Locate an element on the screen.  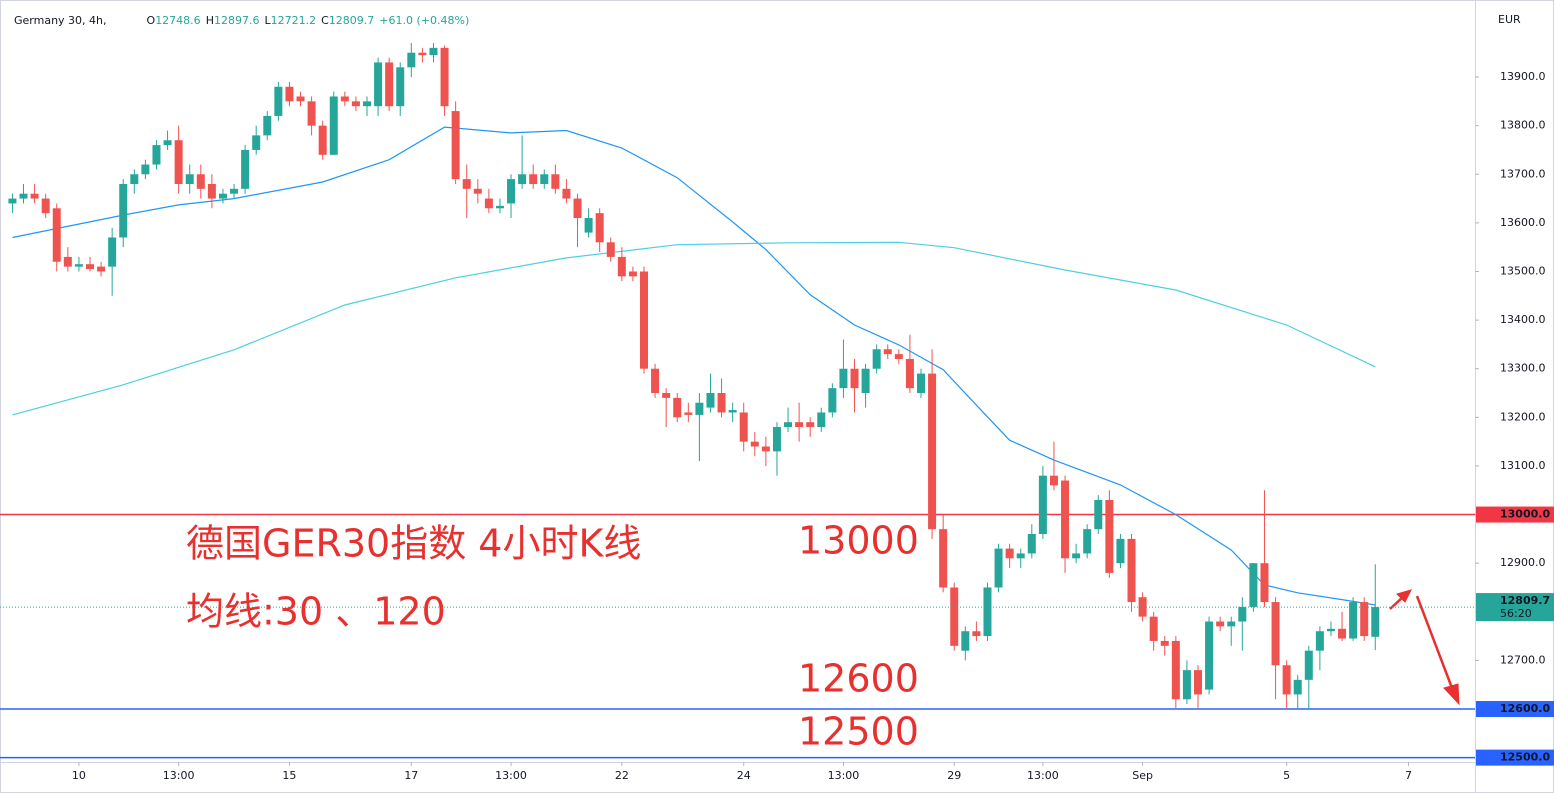
ohlc-value: 12809.7 is located at coordinates (352, 20).